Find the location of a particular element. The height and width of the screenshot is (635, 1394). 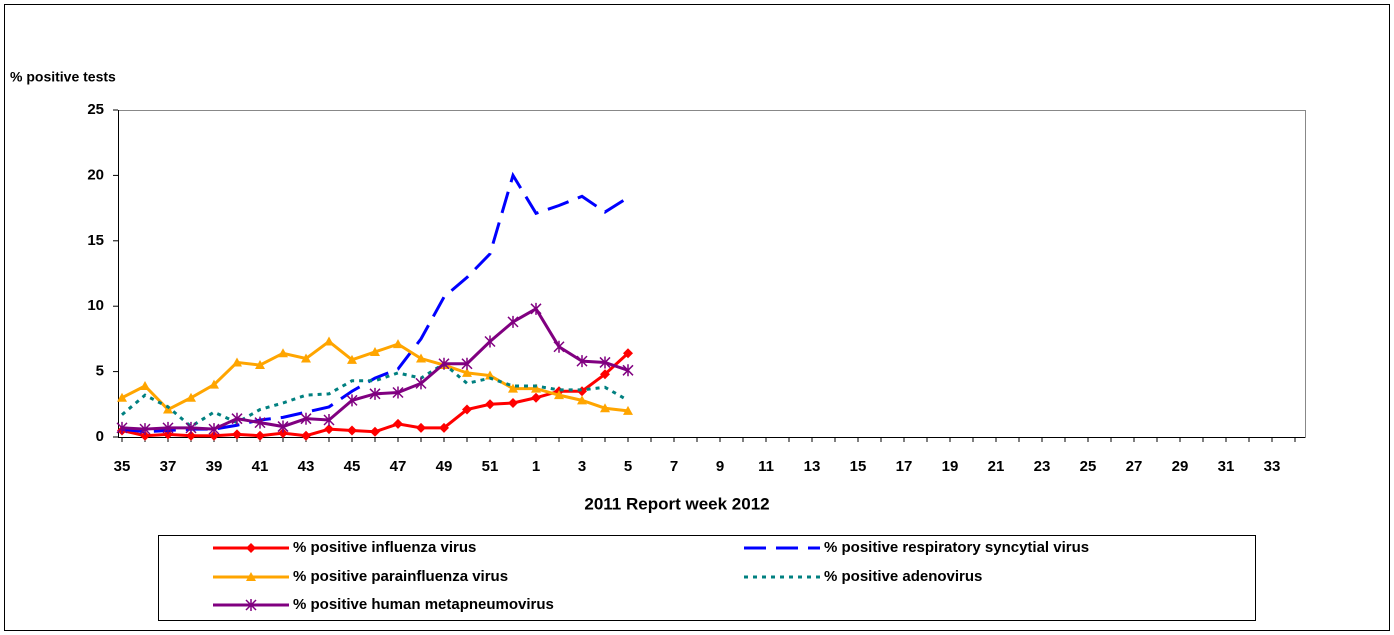

x-tick-label: 47 is located at coordinates (398, 466).